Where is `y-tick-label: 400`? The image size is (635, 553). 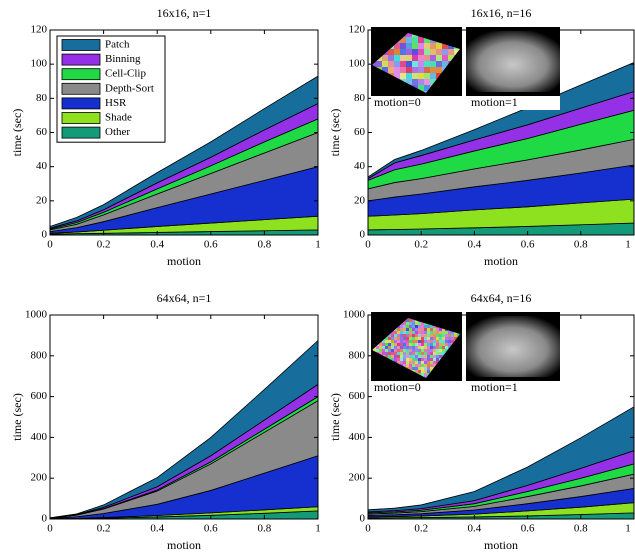 y-tick-label: 400 is located at coordinates (39, 437).